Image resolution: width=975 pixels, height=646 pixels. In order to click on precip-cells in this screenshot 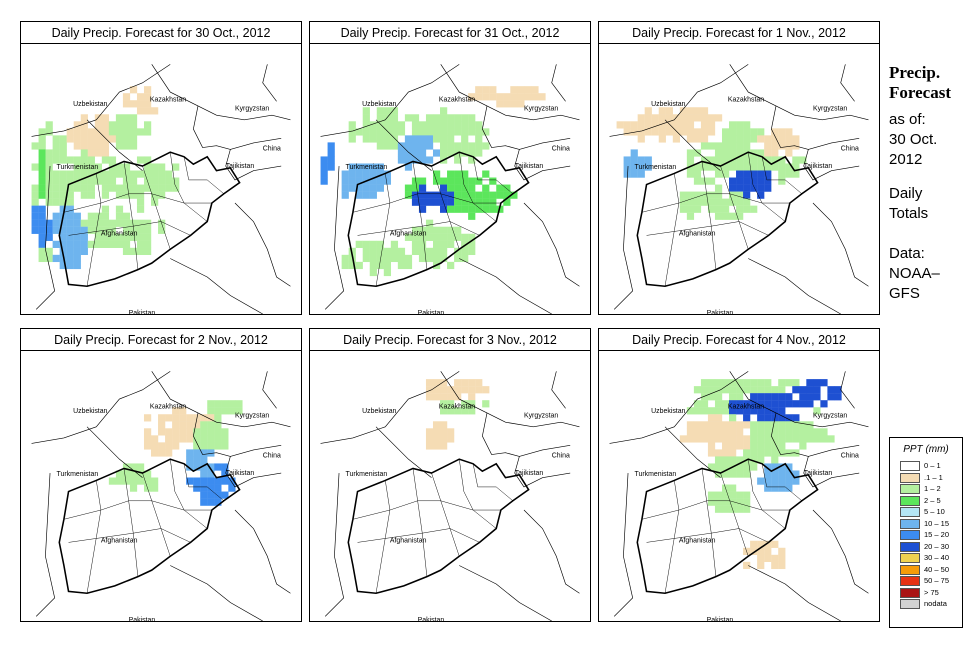, I will do `click(175, 453)`.